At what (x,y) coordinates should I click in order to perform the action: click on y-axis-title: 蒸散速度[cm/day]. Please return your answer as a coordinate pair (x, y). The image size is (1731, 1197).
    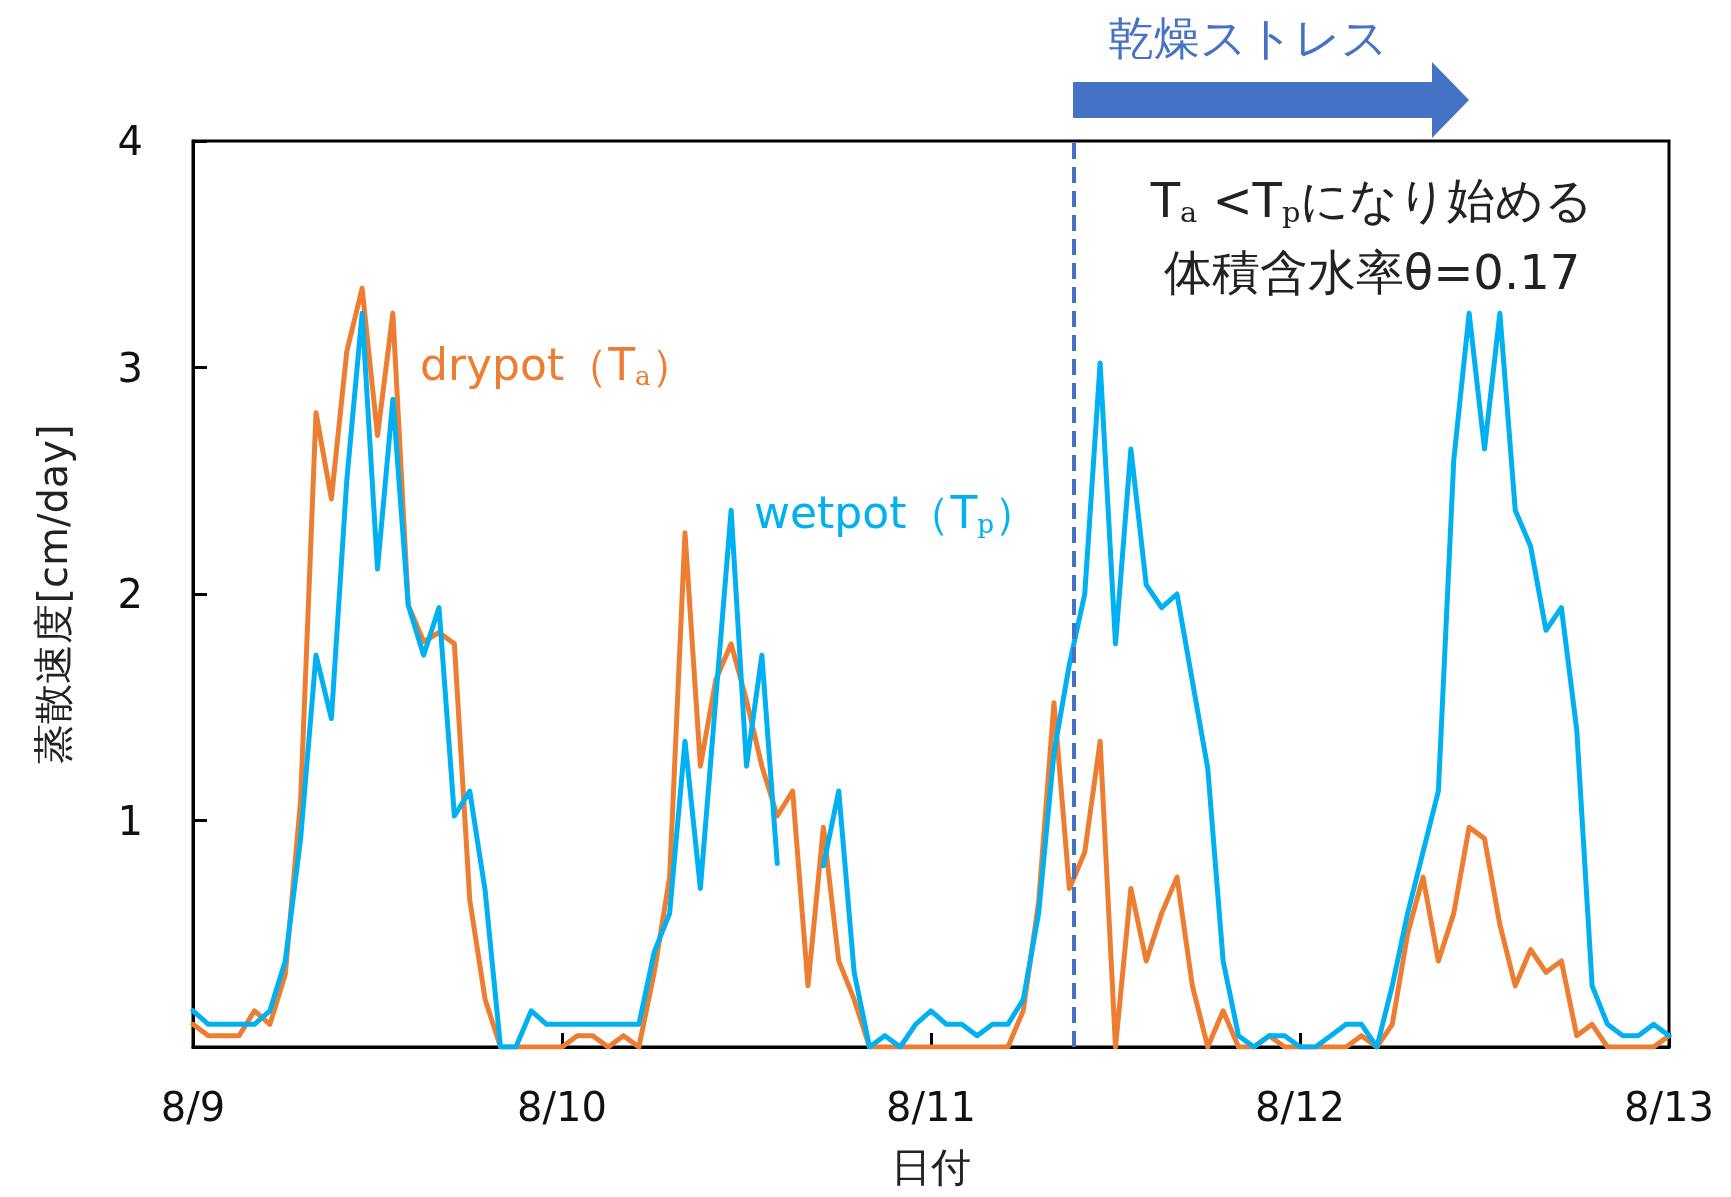
    Looking at the image, I should click on (53, 594).